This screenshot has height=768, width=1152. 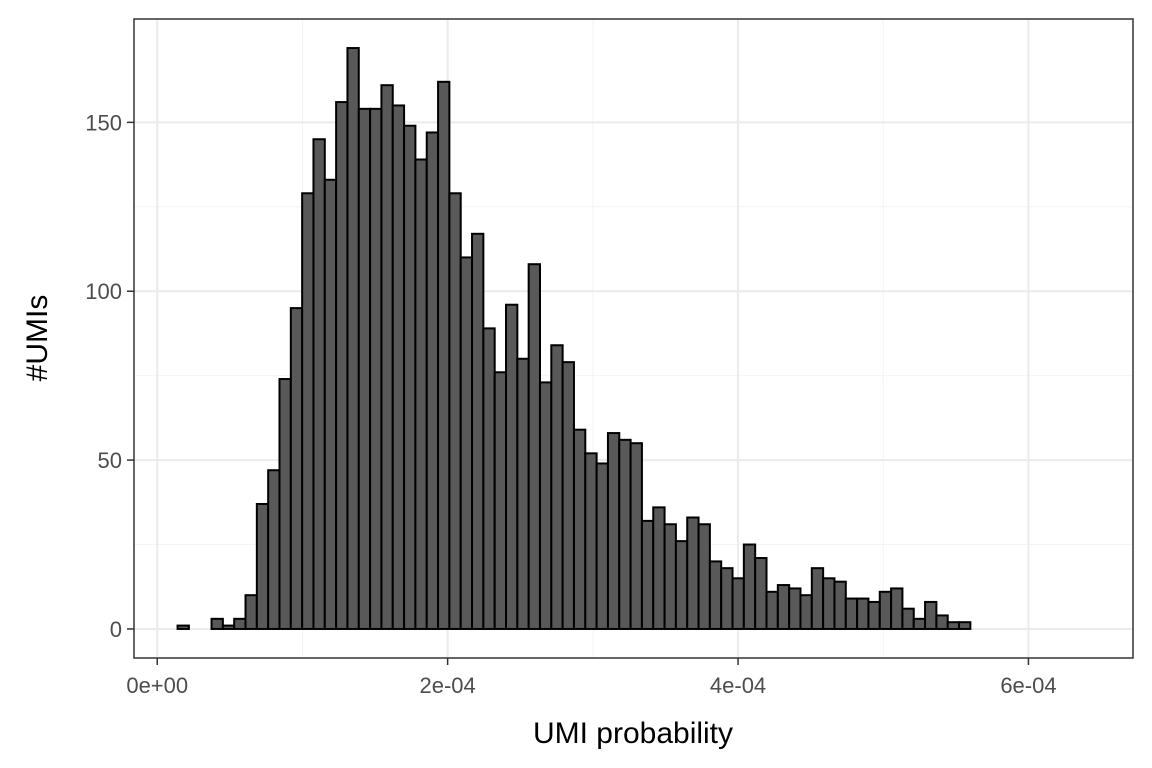 I want to click on y-tick-label: 150, so click(x=103, y=122).